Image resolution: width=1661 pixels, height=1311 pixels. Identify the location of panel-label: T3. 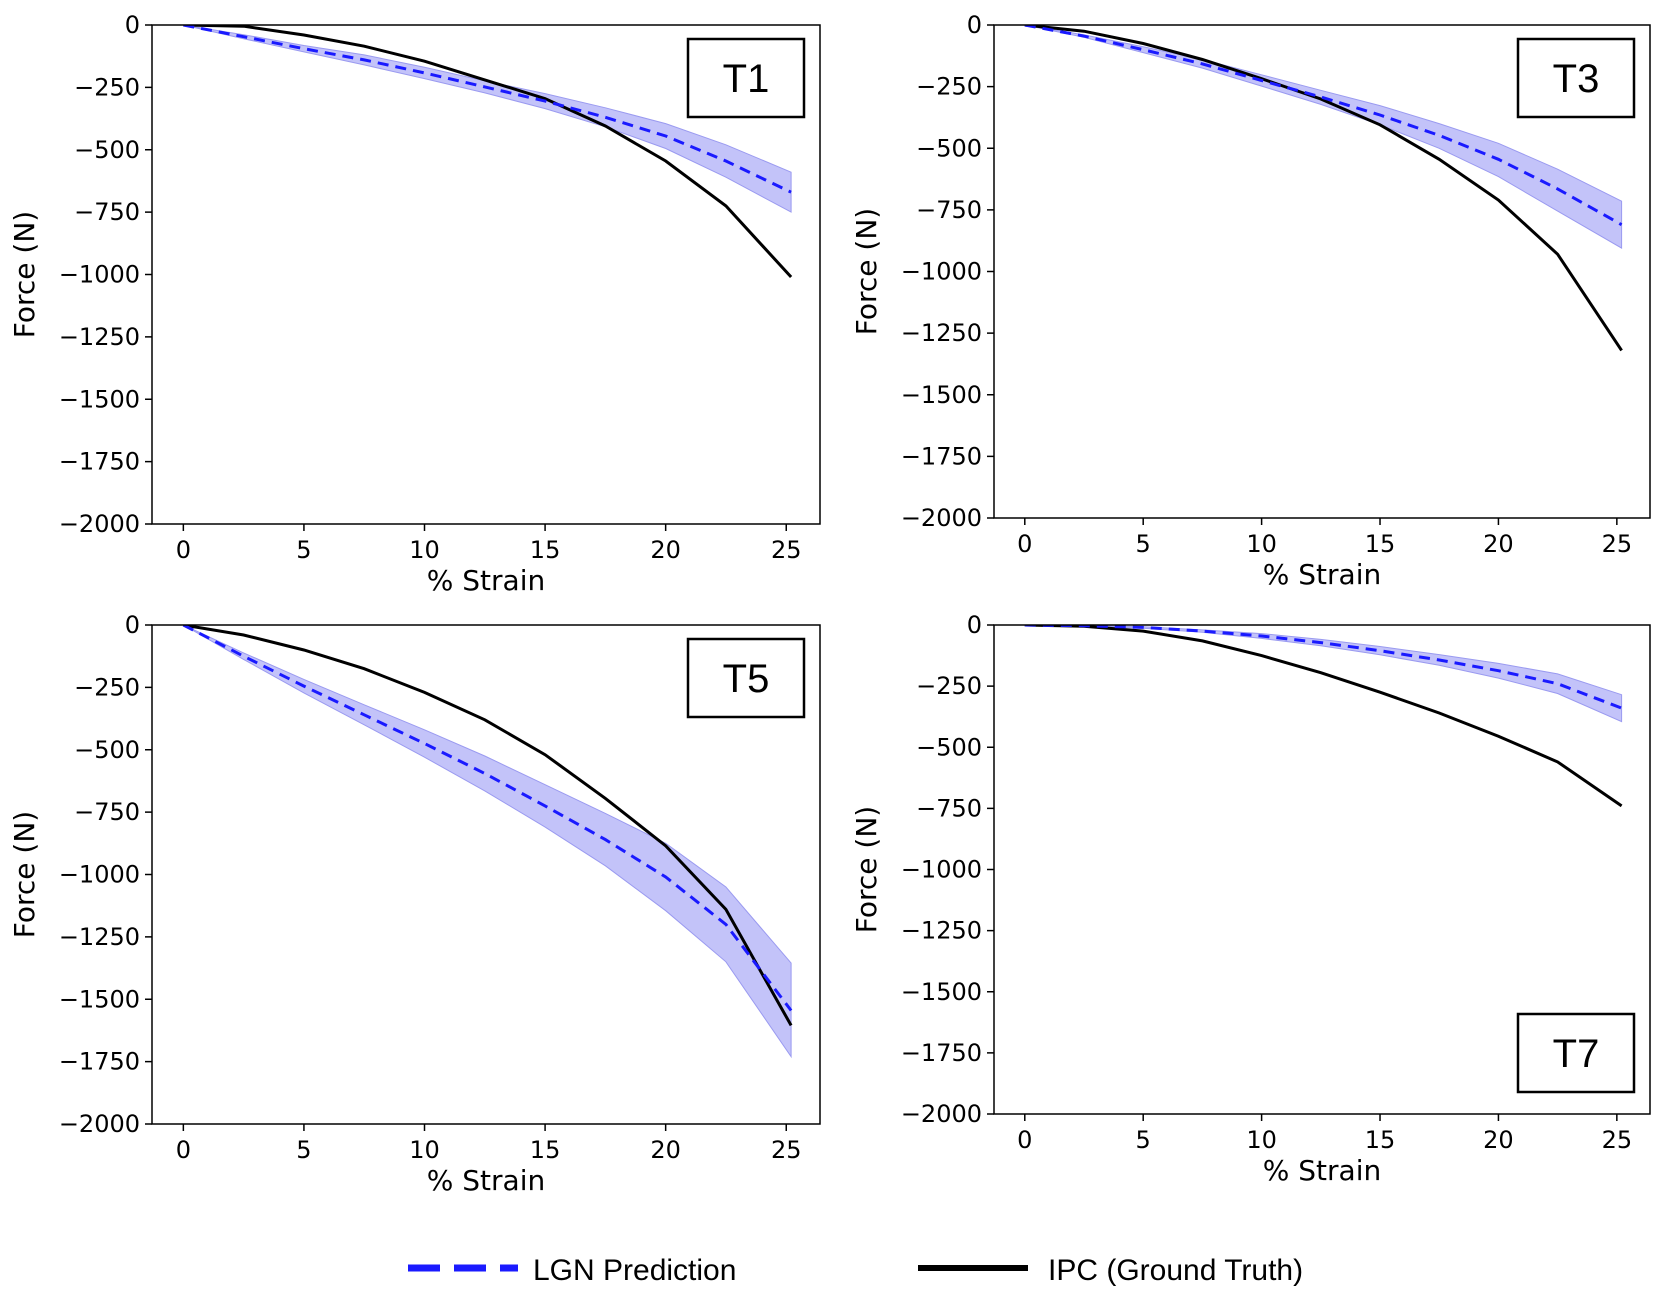
(1576, 79).